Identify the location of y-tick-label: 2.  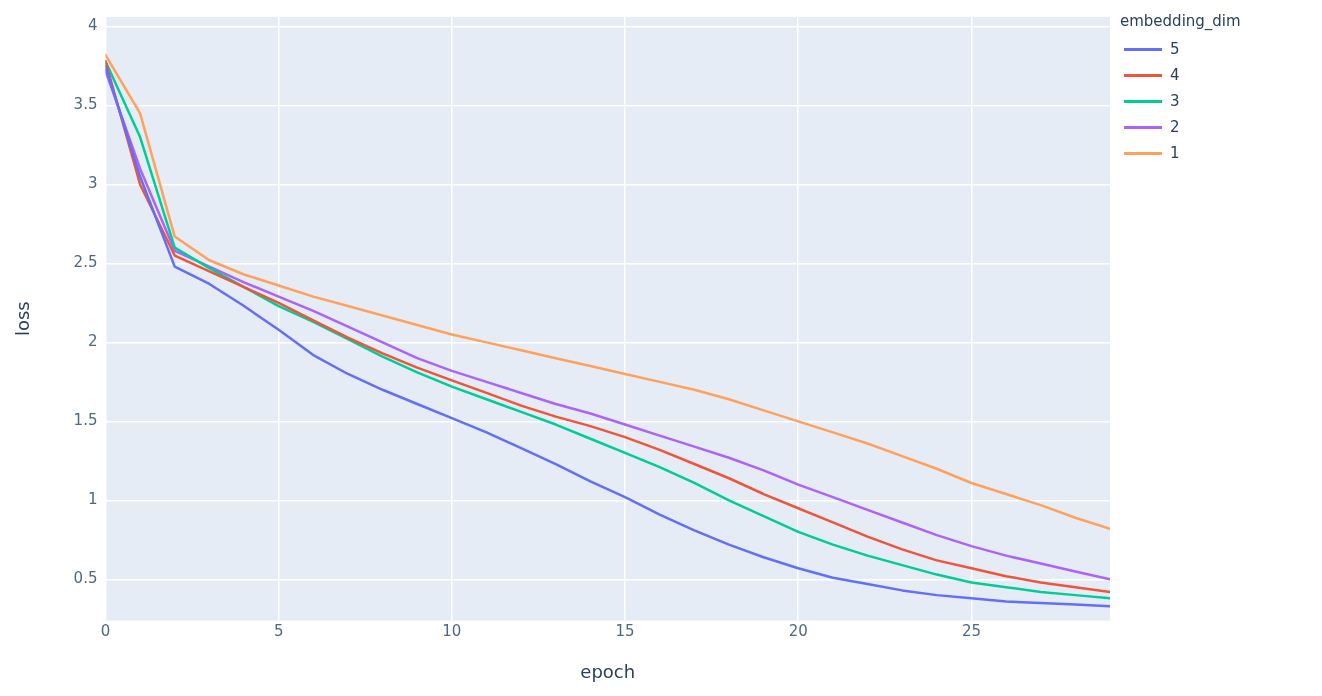
(92, 341).